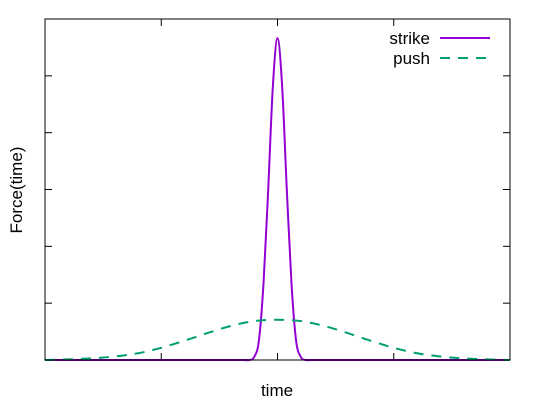 Image resolution: width=540 pixels, height=405 pixels. What do you see at coordinates (16, 190) in the screenshot?
I see `y-axis-label: Force(time)` at bounding box center [16, 190].